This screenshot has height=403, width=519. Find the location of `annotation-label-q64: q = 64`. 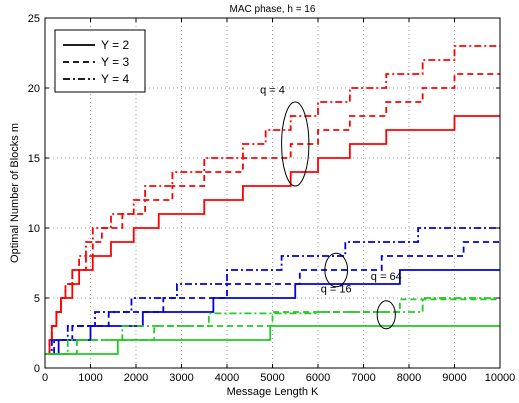

annotation-label-q64: q = 64 is located at coordinates (386, 277).